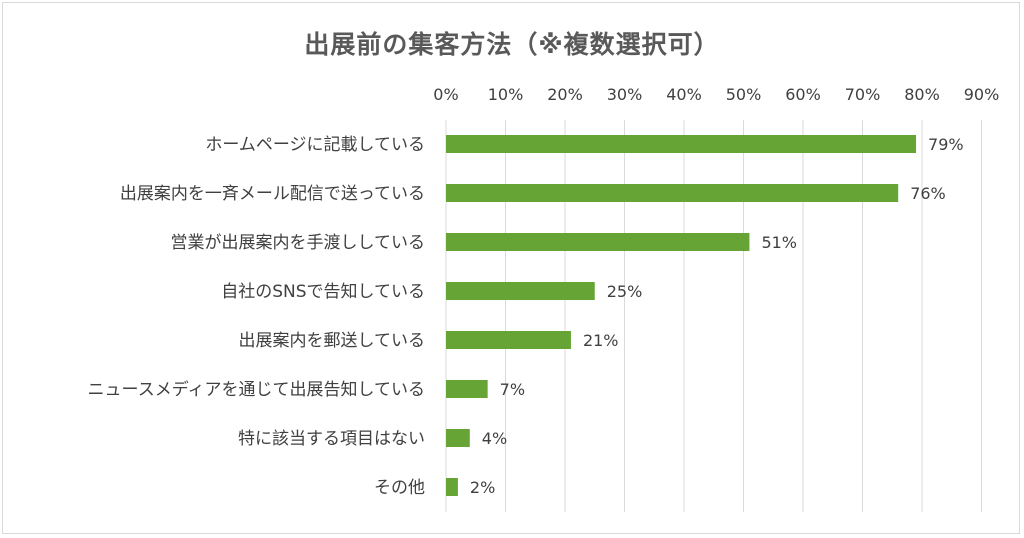 The width and height of the screenshot is (1024, 538). What do you see at coordinates (494, 438) in the screenshot?
I see `data-label: 4%` at bounding box center [494, 438].